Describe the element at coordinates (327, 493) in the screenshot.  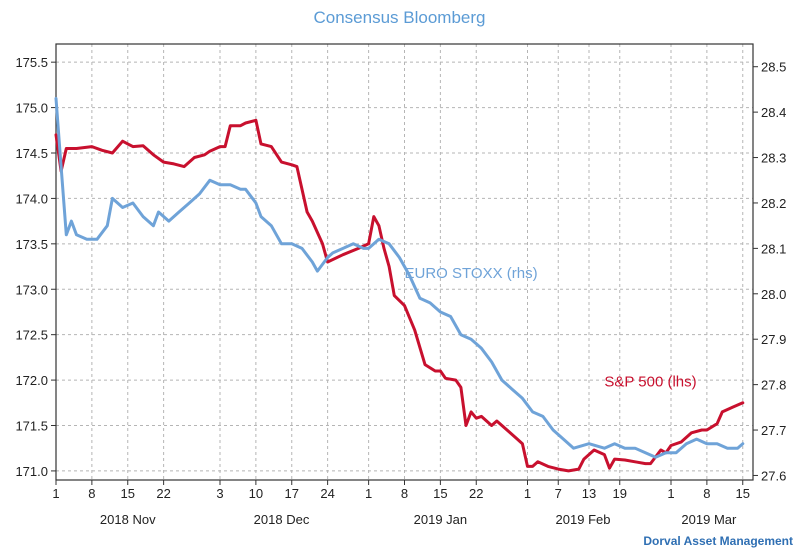
I see `x-tick-label: 24` at that location.